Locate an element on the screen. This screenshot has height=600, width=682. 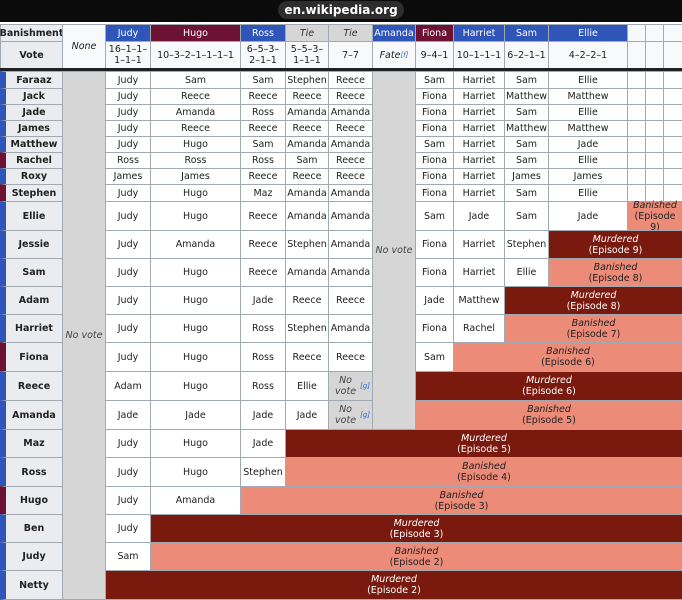
vote-tally: 9–4–1 is located at coordinates (434, 55).